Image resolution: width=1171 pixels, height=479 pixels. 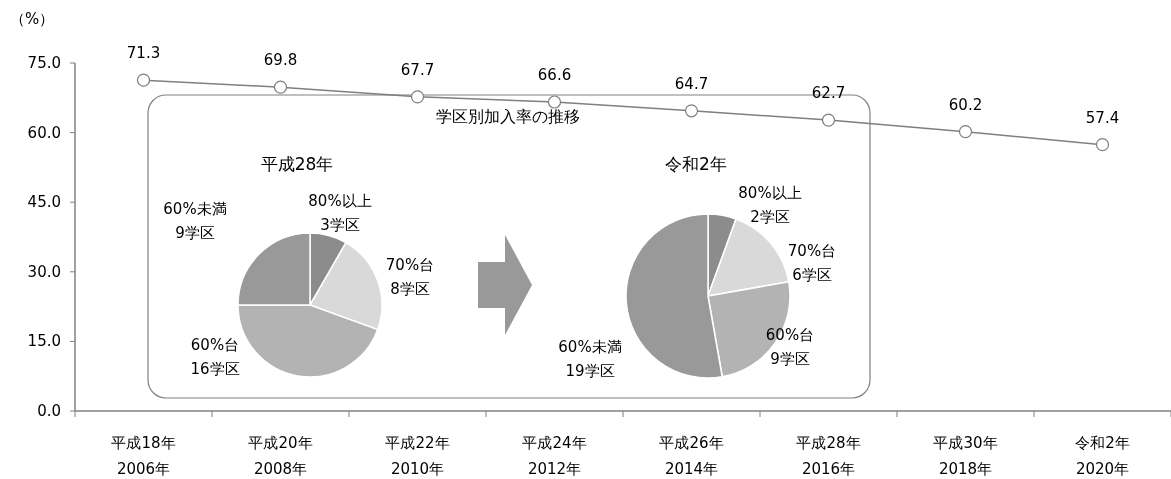 What do you see at coordinates (44, 132) in the screenshot?
I see `y-tick-label: 60.0` at bounding box center [44, 132].